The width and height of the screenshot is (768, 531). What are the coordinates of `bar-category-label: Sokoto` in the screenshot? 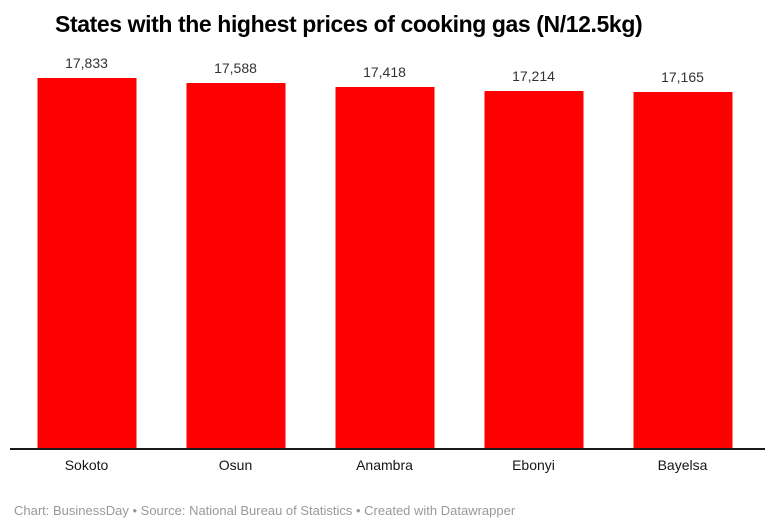 It's located at (86, 465).